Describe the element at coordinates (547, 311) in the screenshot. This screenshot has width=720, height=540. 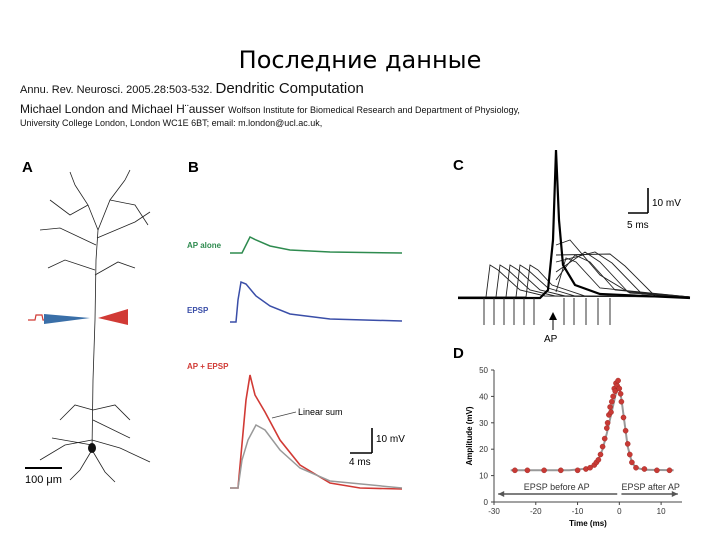
I see `panel-c-stim-artifacts` at that location.